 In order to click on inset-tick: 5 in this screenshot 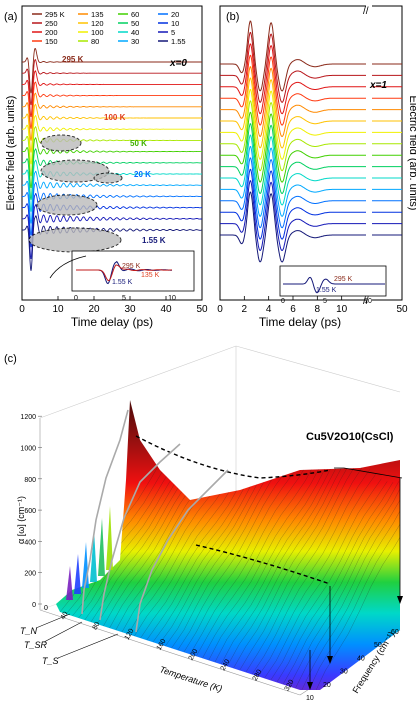, I will do `click(325, 301)`.